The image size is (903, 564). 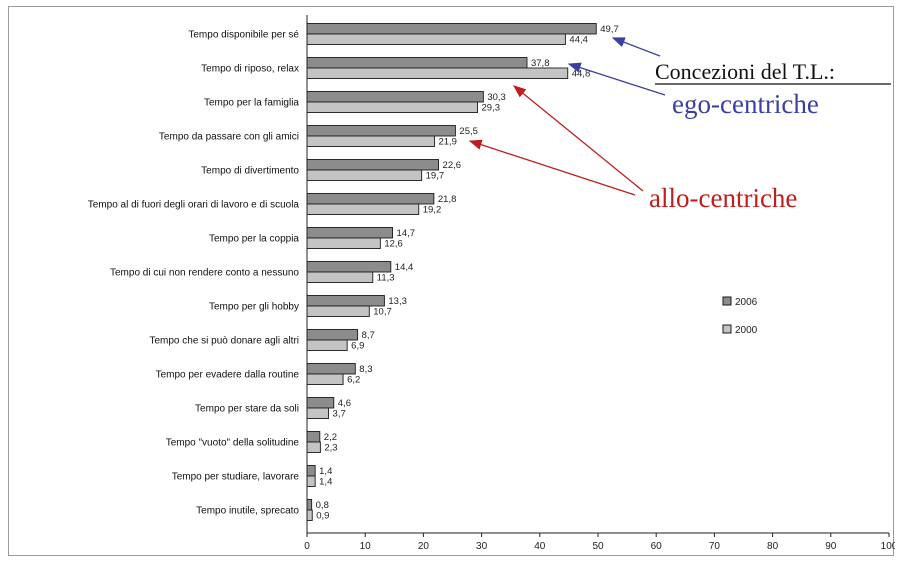 I want to click on value-label-2006: 2,2, so click(x=330, y=437).